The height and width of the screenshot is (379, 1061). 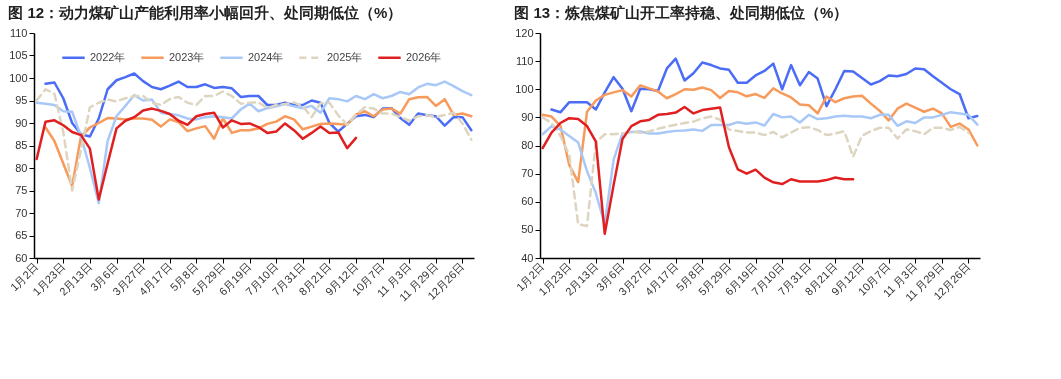 I want to click on y-tick-label: 40, so click(x=527, y=257).